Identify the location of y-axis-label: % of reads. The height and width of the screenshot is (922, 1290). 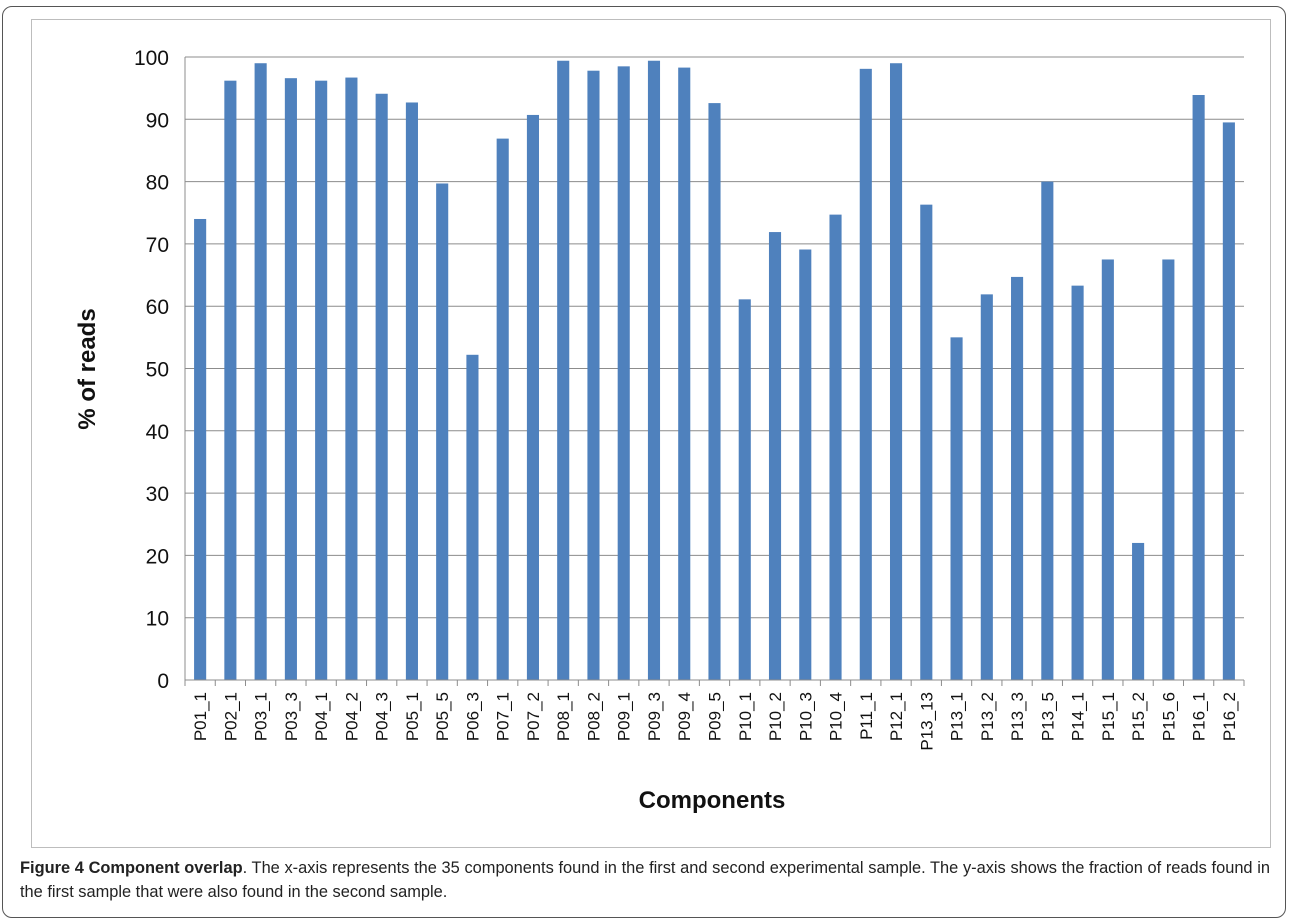
(87, 368).